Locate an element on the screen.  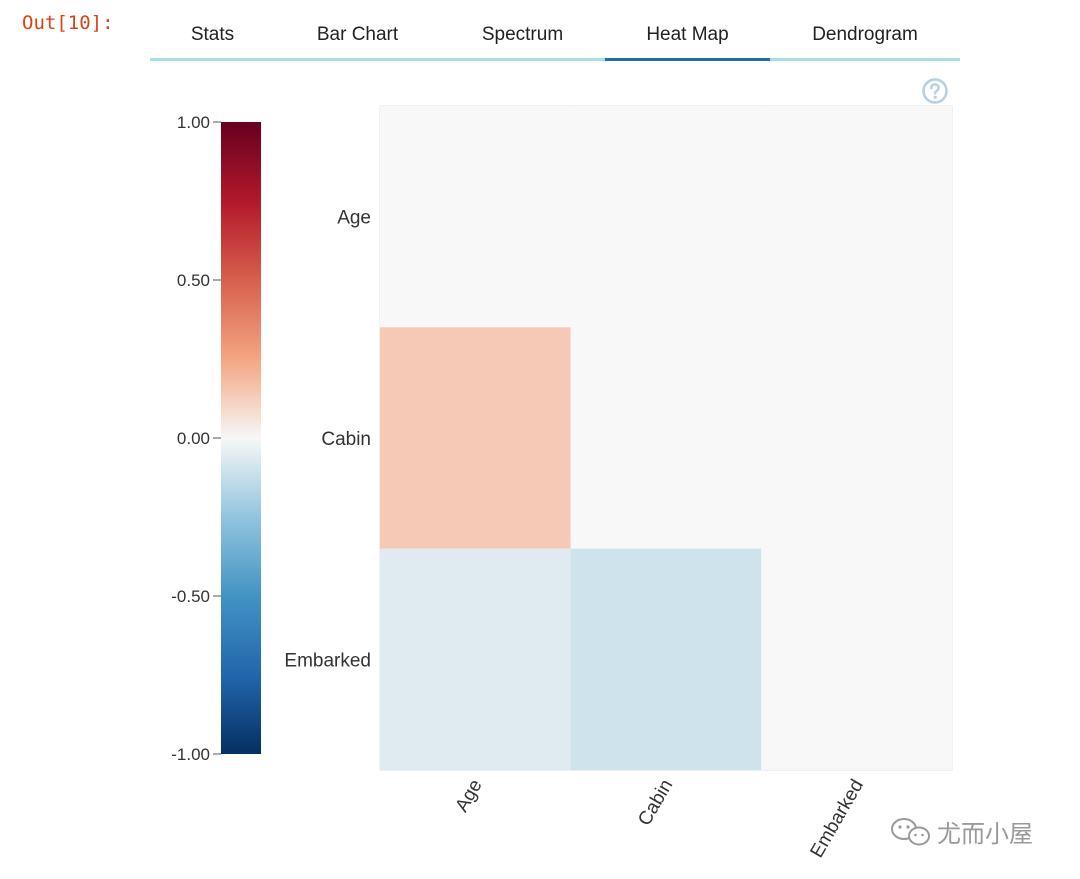
cell-prompt: Out[10]: is located at coordinates (68, 23).